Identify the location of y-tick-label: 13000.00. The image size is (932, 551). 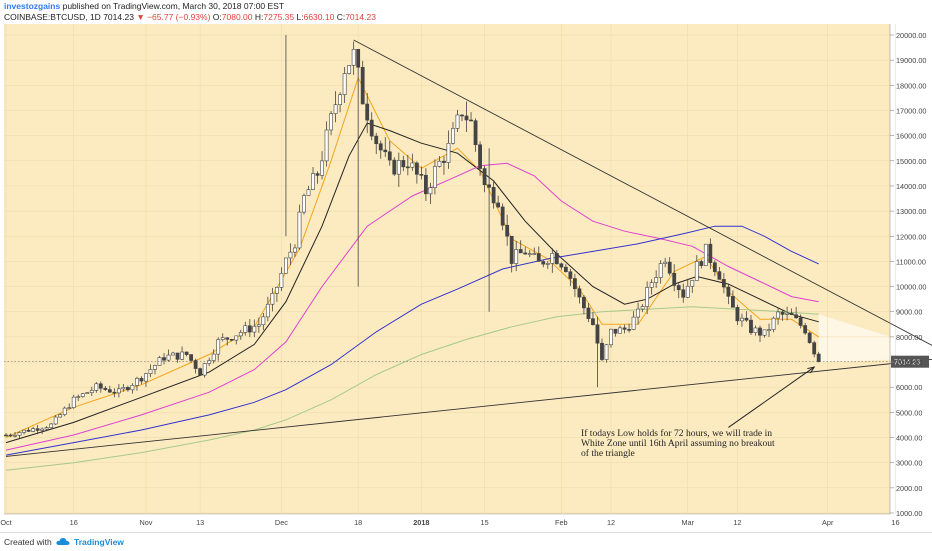
(911, 211).